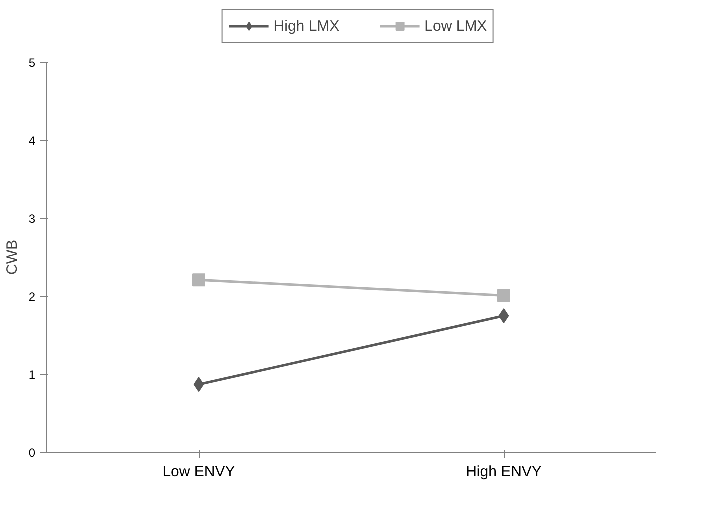 This screenshot has height=511, width=702. Describe the element at coordinates (32, 375) in the screenshot. I see `y-tick-label: 1` at that location.